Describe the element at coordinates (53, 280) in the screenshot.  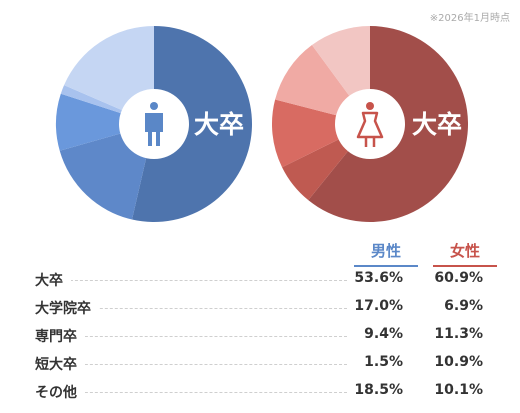
I see `row-label: 大卒` at that location.